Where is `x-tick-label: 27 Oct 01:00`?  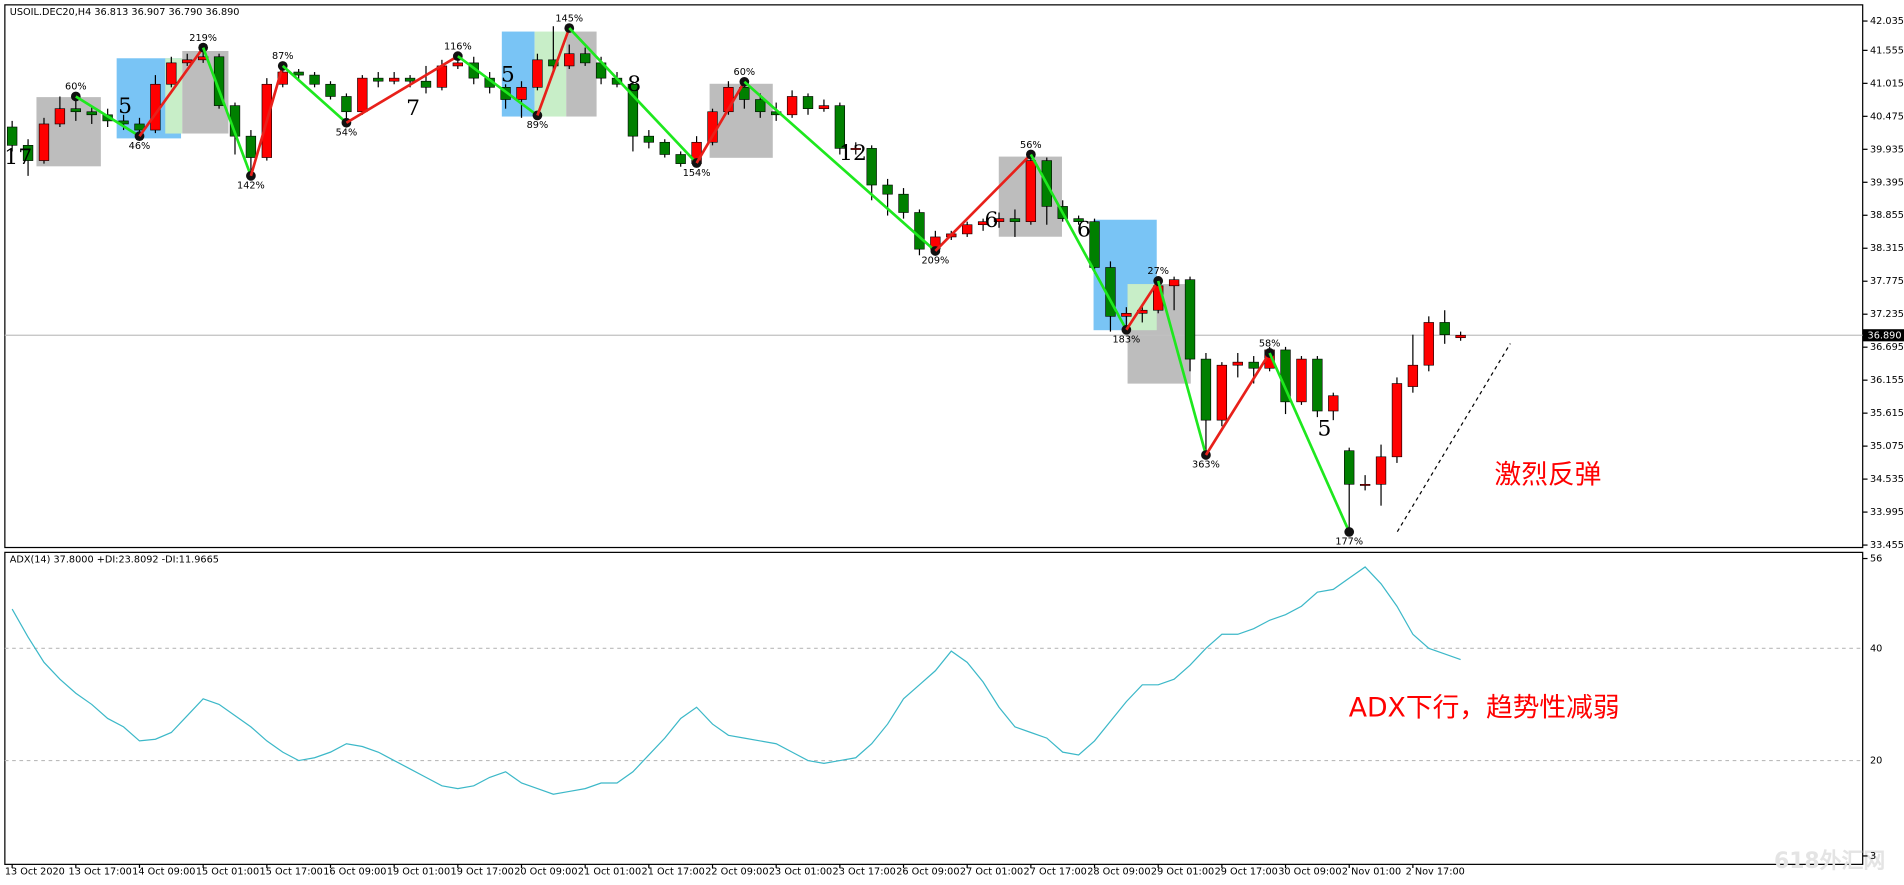
x-tick-label: 27 Oct 01:00 is located at coordinates (991, 872).